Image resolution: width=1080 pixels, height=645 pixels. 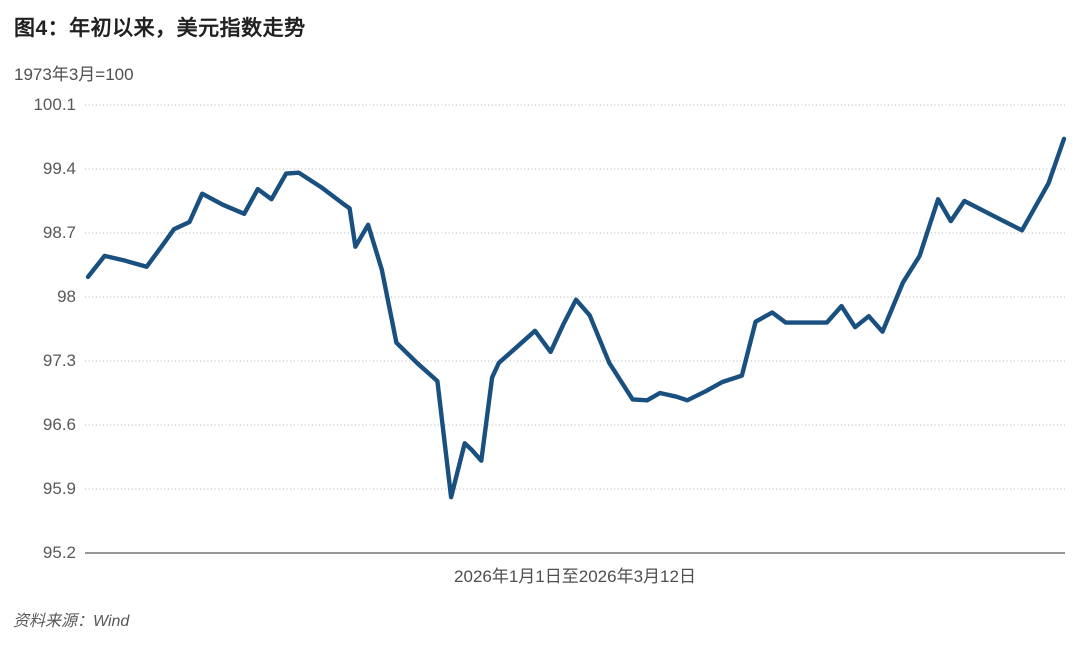 What do you see at coordinates (54, 104) in the screenshot?
I see `y-tick-label: 100.1` at bounding box center [54, 104].